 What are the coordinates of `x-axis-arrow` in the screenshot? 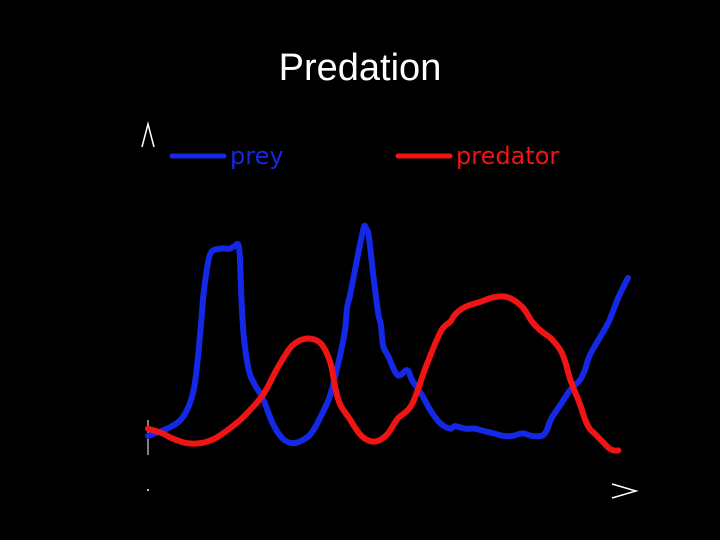 It's located at (625, 491).